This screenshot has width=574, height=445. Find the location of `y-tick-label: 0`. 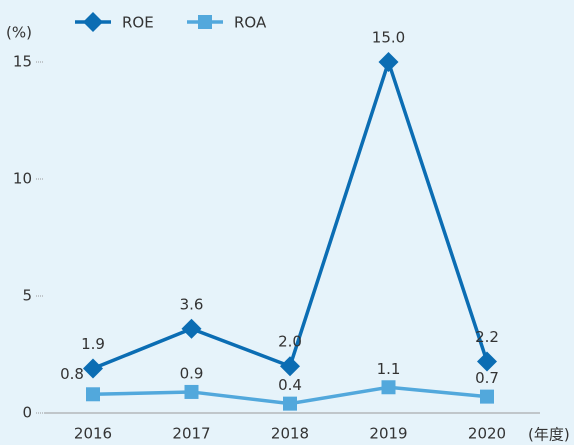

y-tick-label: 0 is located at coordinates (27, 413).